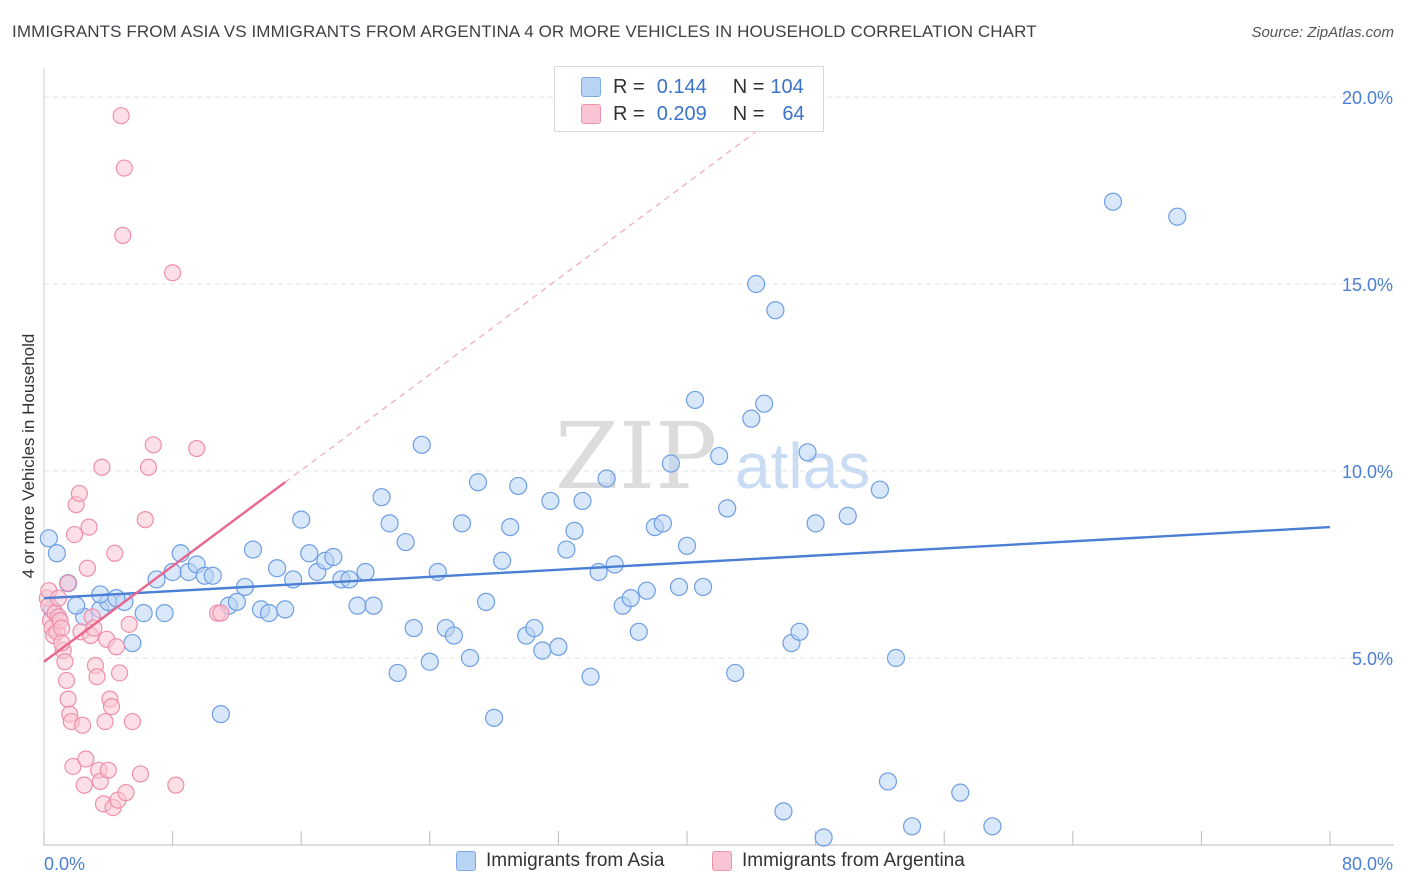 This screenshot has width=1406, height=892. What do you see at coordinates (681, 113) in the screenshot?
I see `legend-r-value: 0.209` at bounding box center [681, 113].